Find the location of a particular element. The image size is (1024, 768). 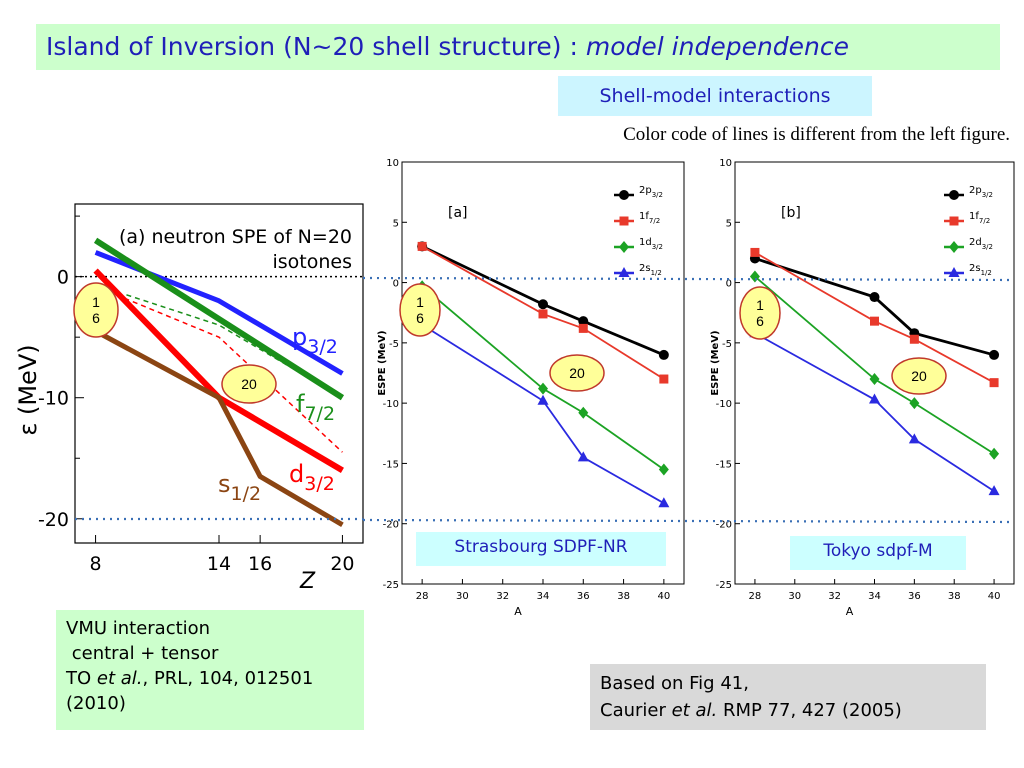

oval-20-b-text: 20 is located at coordinates (919, 376).